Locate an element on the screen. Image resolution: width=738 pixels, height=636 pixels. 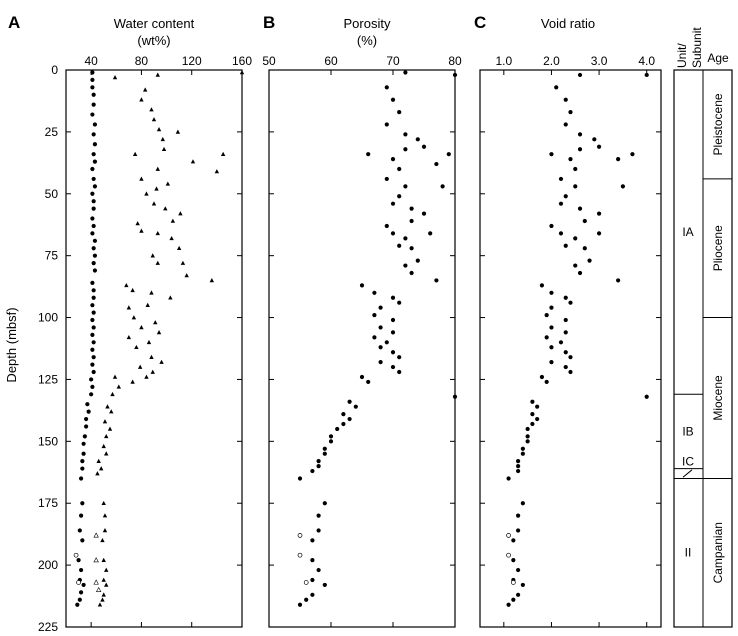
panel-label-a: A is located at coordinates (14, 22).